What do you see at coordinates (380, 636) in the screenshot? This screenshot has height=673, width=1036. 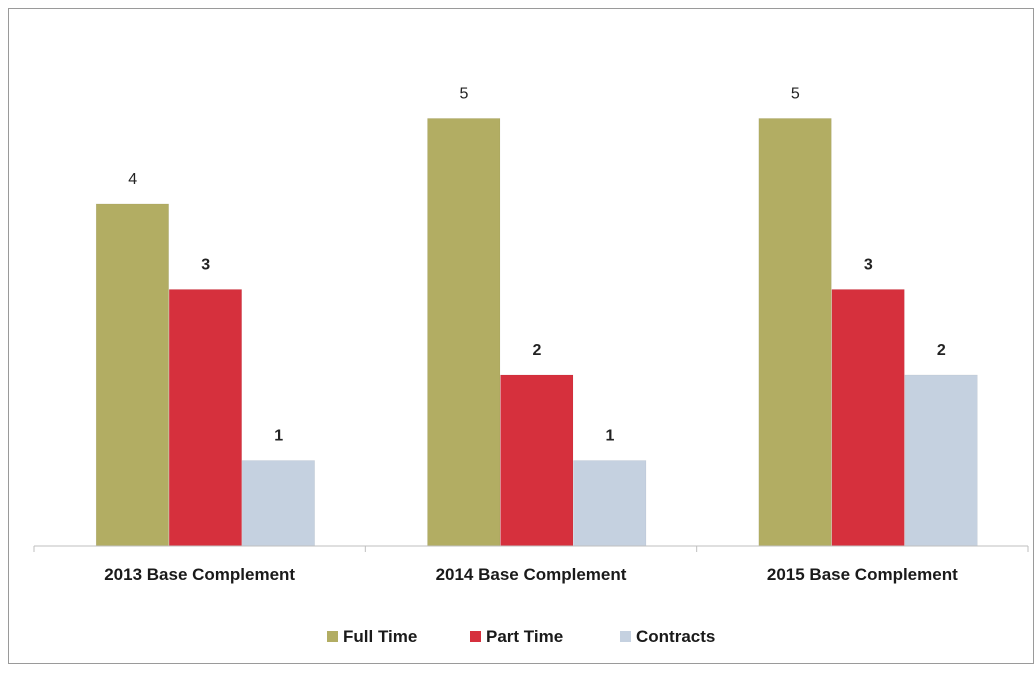 I see `legend-label: Full Time` at bounding box center [380, 636].